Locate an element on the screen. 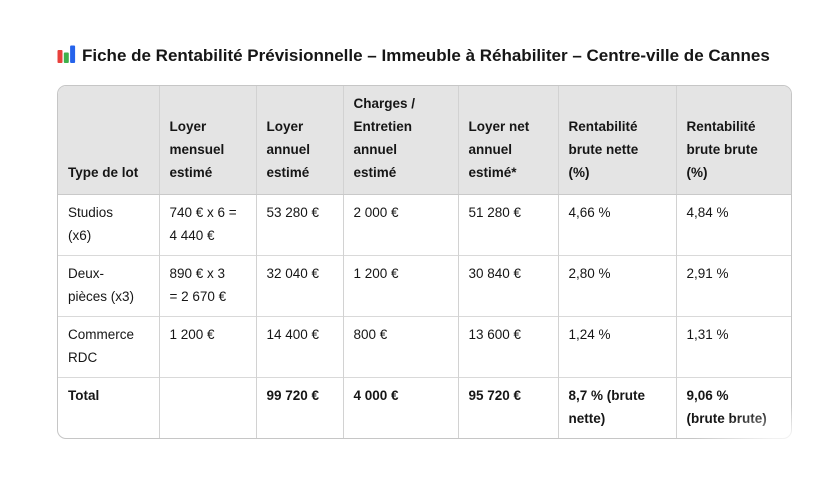 Image resolution: width=834 pixels, height=489 pixels. cell-loyer-mensuel: 890 € x 3 = 2 670 € is located at coordinates (207, 286).